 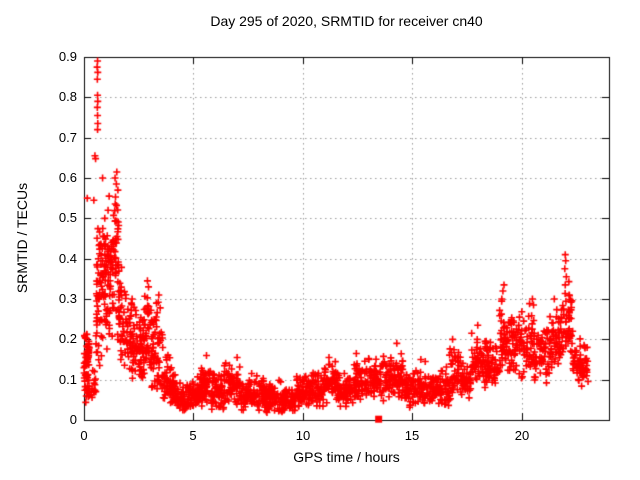 What do you see at coordinates (67, 379) in the screenshot?
I see `y-tick-label: 0.1` at bounding box center [67, 379].